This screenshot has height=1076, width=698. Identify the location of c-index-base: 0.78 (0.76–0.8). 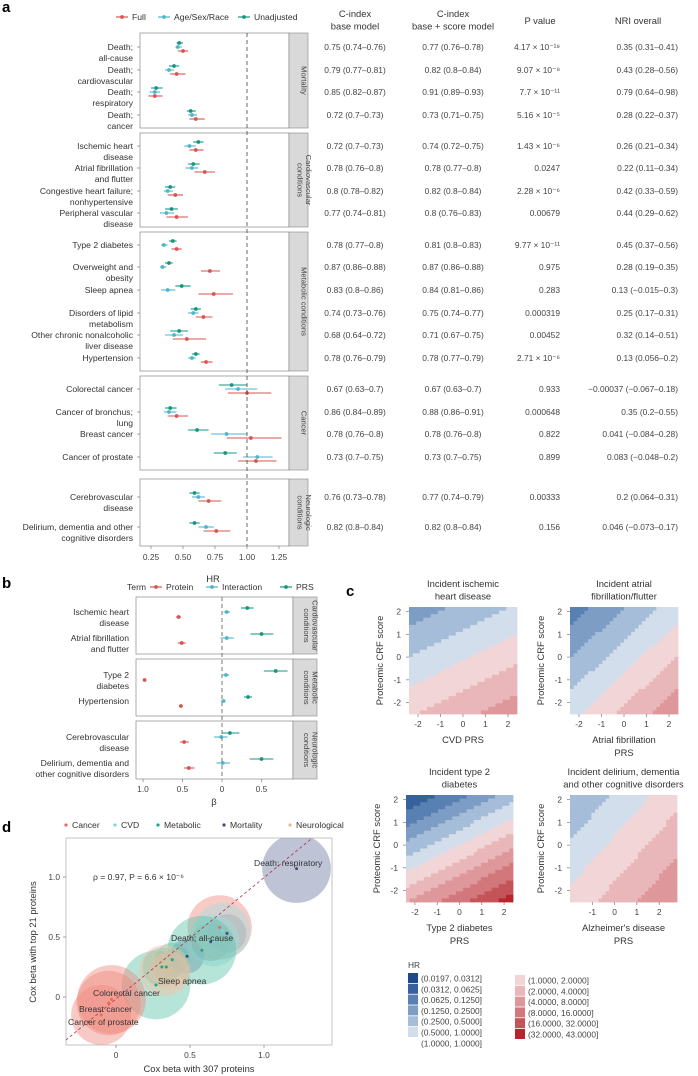
(355, 168).